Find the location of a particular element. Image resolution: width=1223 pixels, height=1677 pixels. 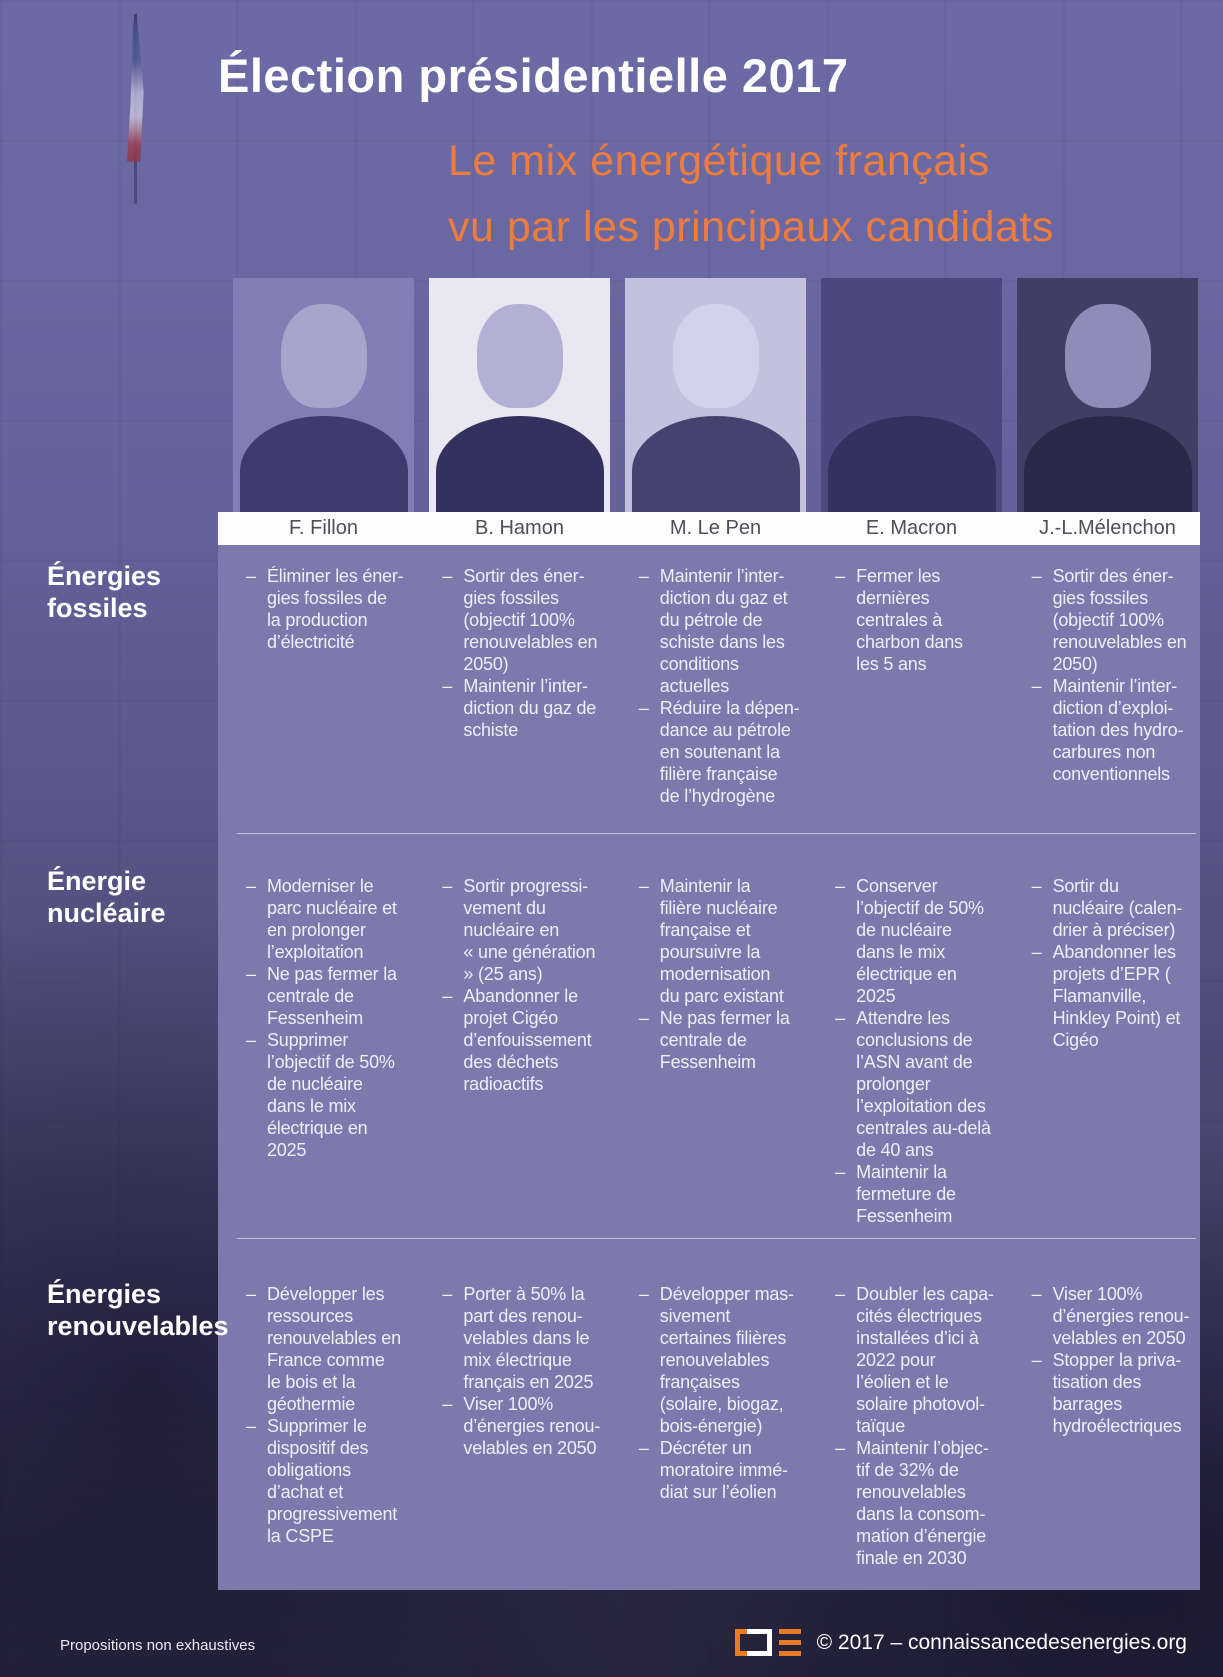

row-header-energies-fossiles: Énergies fossiles is located at coordinates (104, 592).